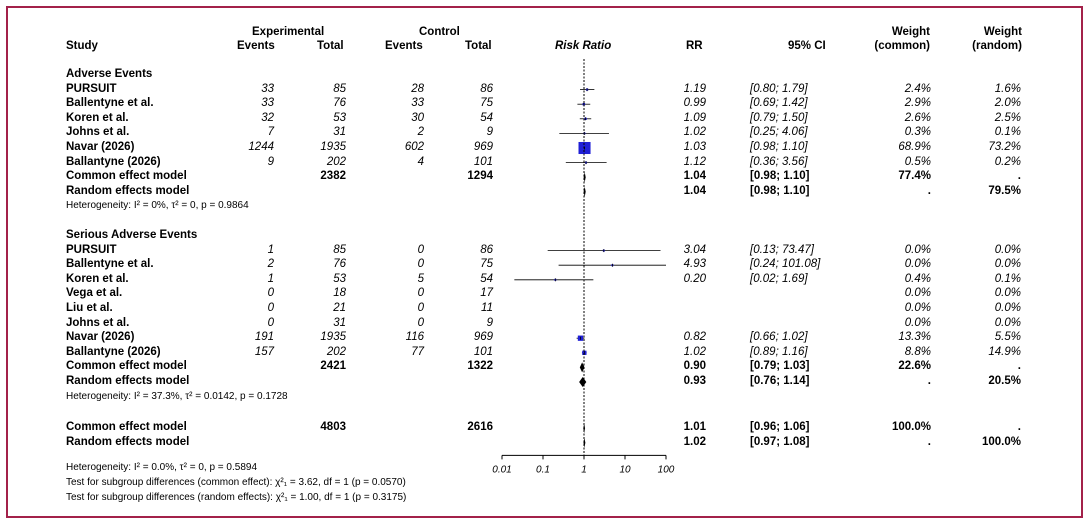 Image resolution: width=1091 pixels, height=526 pixels. Describe the element at coordinates (98, 132) in the screenshot. I see `study-row-0-3-name: Johns et al.` at that location.